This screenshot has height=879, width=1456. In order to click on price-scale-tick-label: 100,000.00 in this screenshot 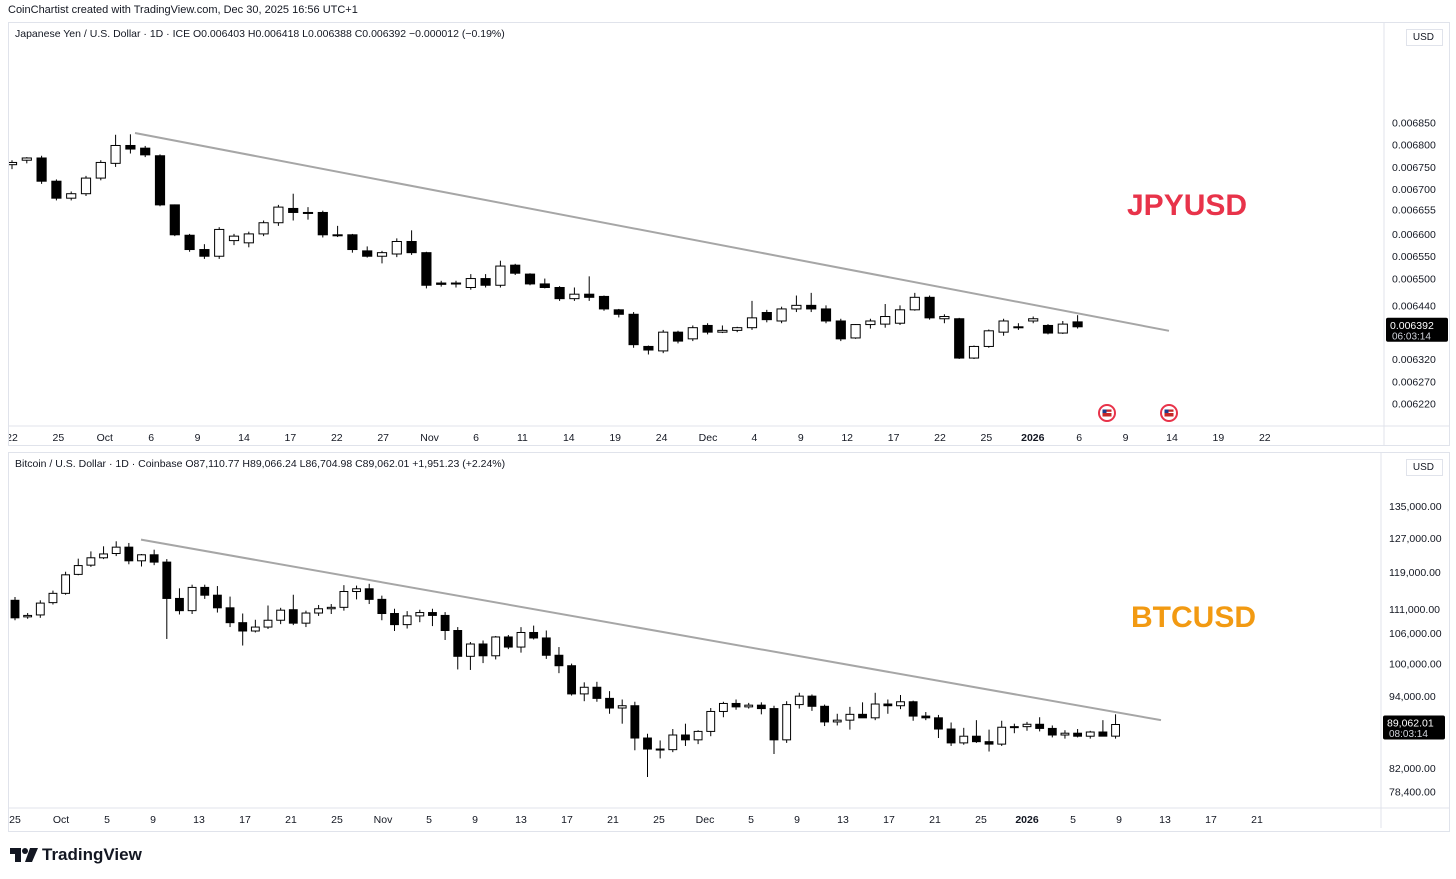, I will do `click(1415, 665)`.